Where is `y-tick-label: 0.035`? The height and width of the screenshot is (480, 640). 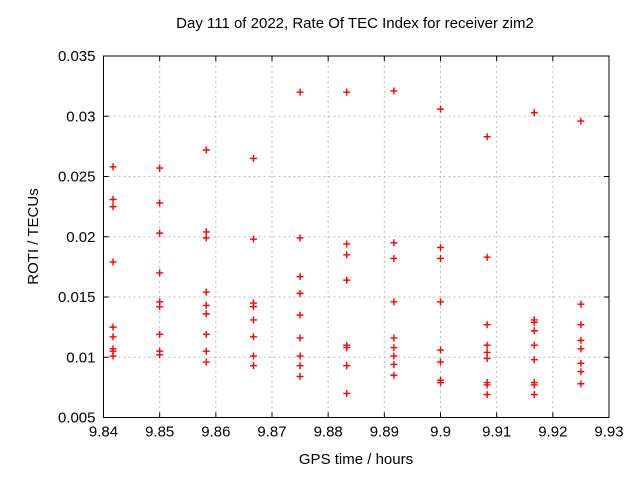 y-tick-label: 0.035 is located at coordinates (77, 56).